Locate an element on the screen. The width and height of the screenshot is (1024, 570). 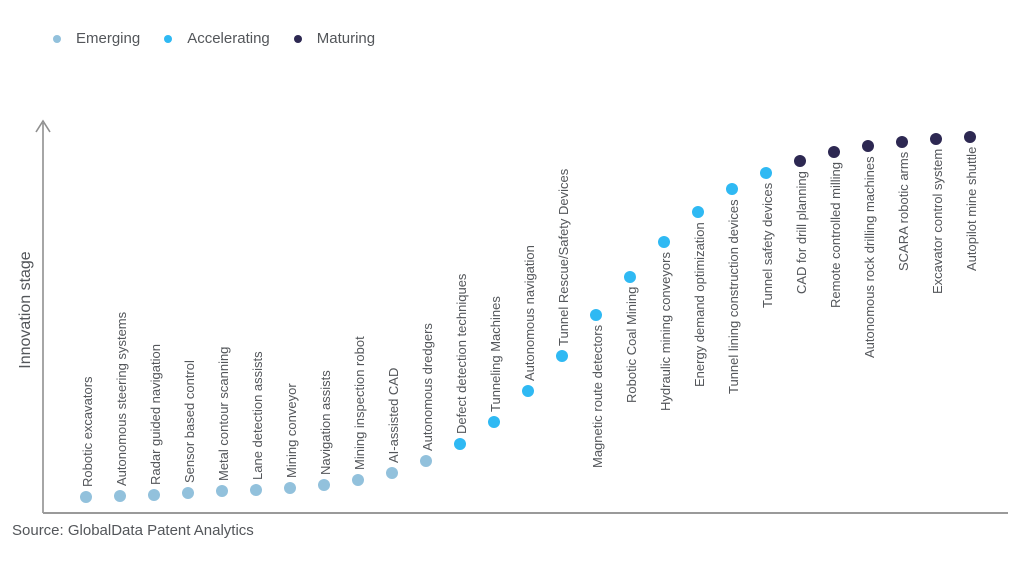
data-point-label: Tunneling Machines is located at coordinates (495, 353).